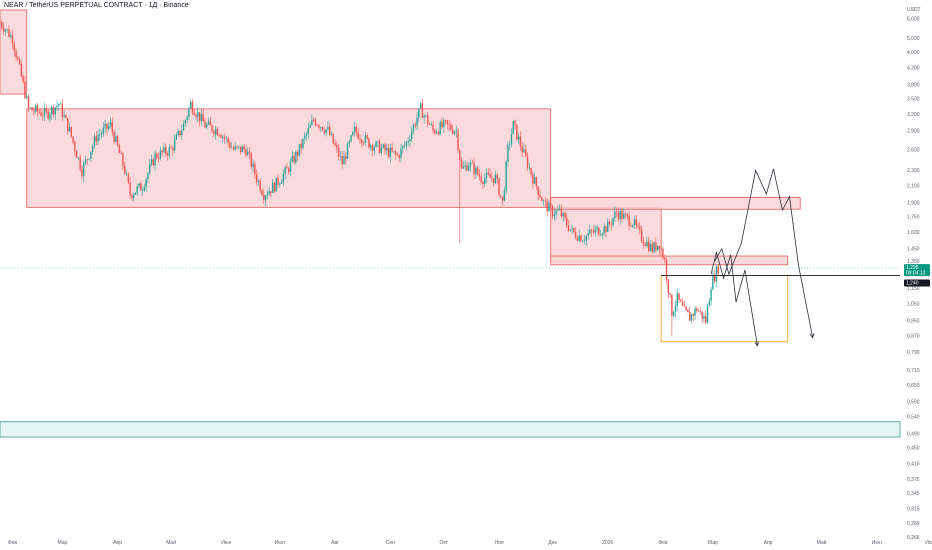  I want to click on x-tick-label: Дек, so click(552, 543).